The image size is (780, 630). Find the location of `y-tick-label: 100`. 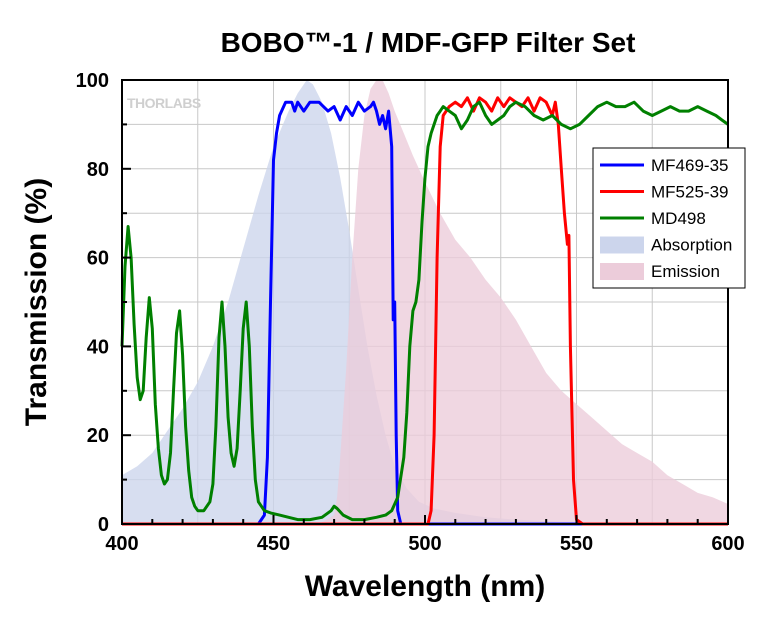

y-tick-label: 100 is located at coordinates (92, 81).